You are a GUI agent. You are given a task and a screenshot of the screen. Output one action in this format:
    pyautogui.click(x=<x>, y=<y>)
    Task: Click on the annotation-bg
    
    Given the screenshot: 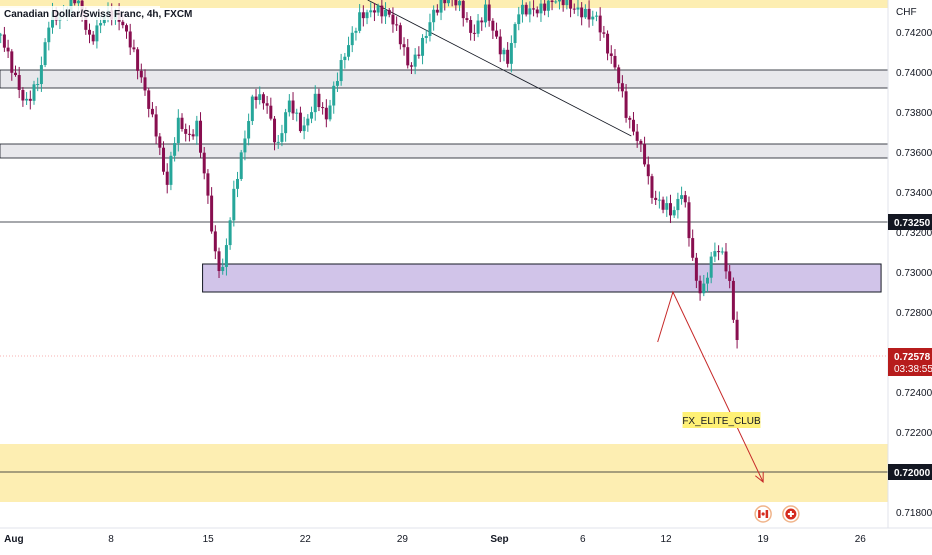 What is the action you would take?
    pyautogui.click(x=721, y=420)
    